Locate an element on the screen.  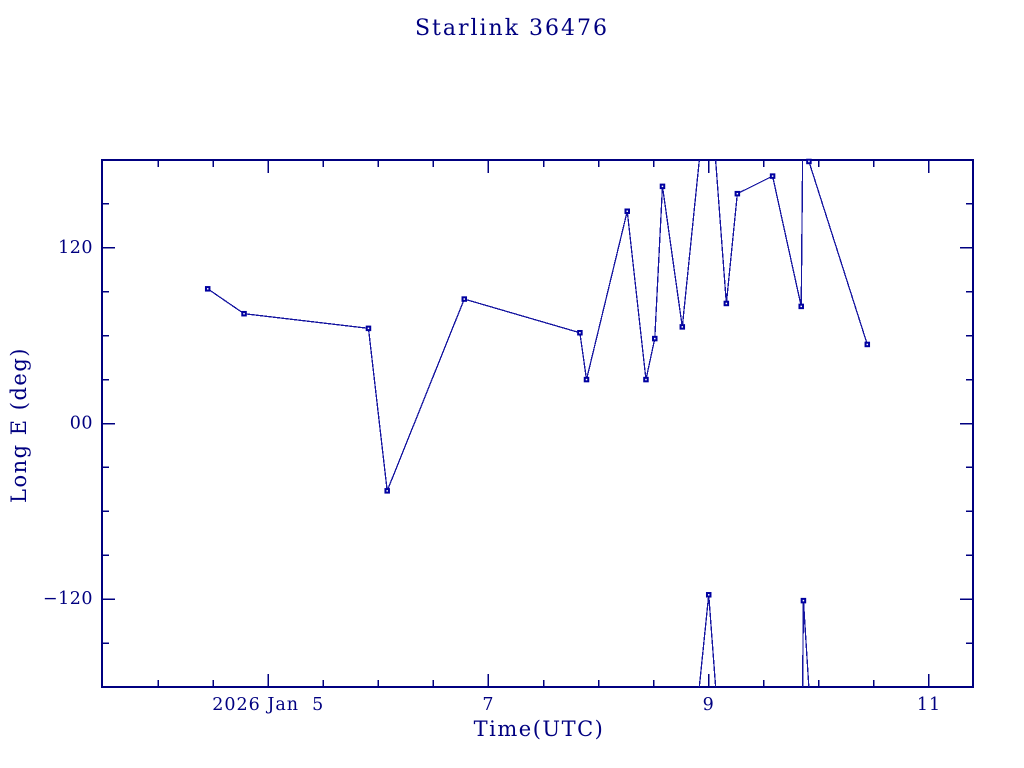
x-tick-label: 9 is located at coordinates (709, 705).